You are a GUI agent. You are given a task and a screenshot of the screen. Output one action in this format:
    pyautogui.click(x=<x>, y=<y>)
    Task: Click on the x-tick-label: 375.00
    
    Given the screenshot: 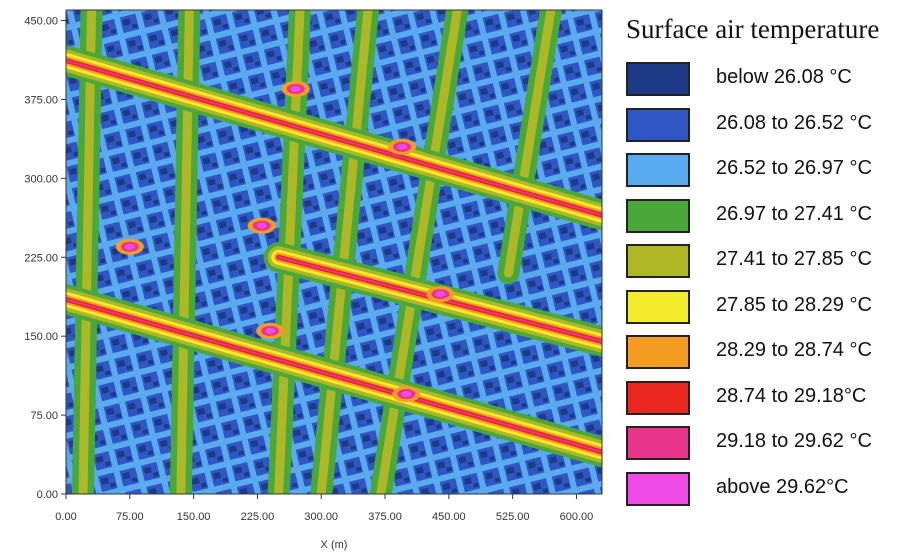 What is the action you would take?
    pyautogui.click(x=385, y=517)
    